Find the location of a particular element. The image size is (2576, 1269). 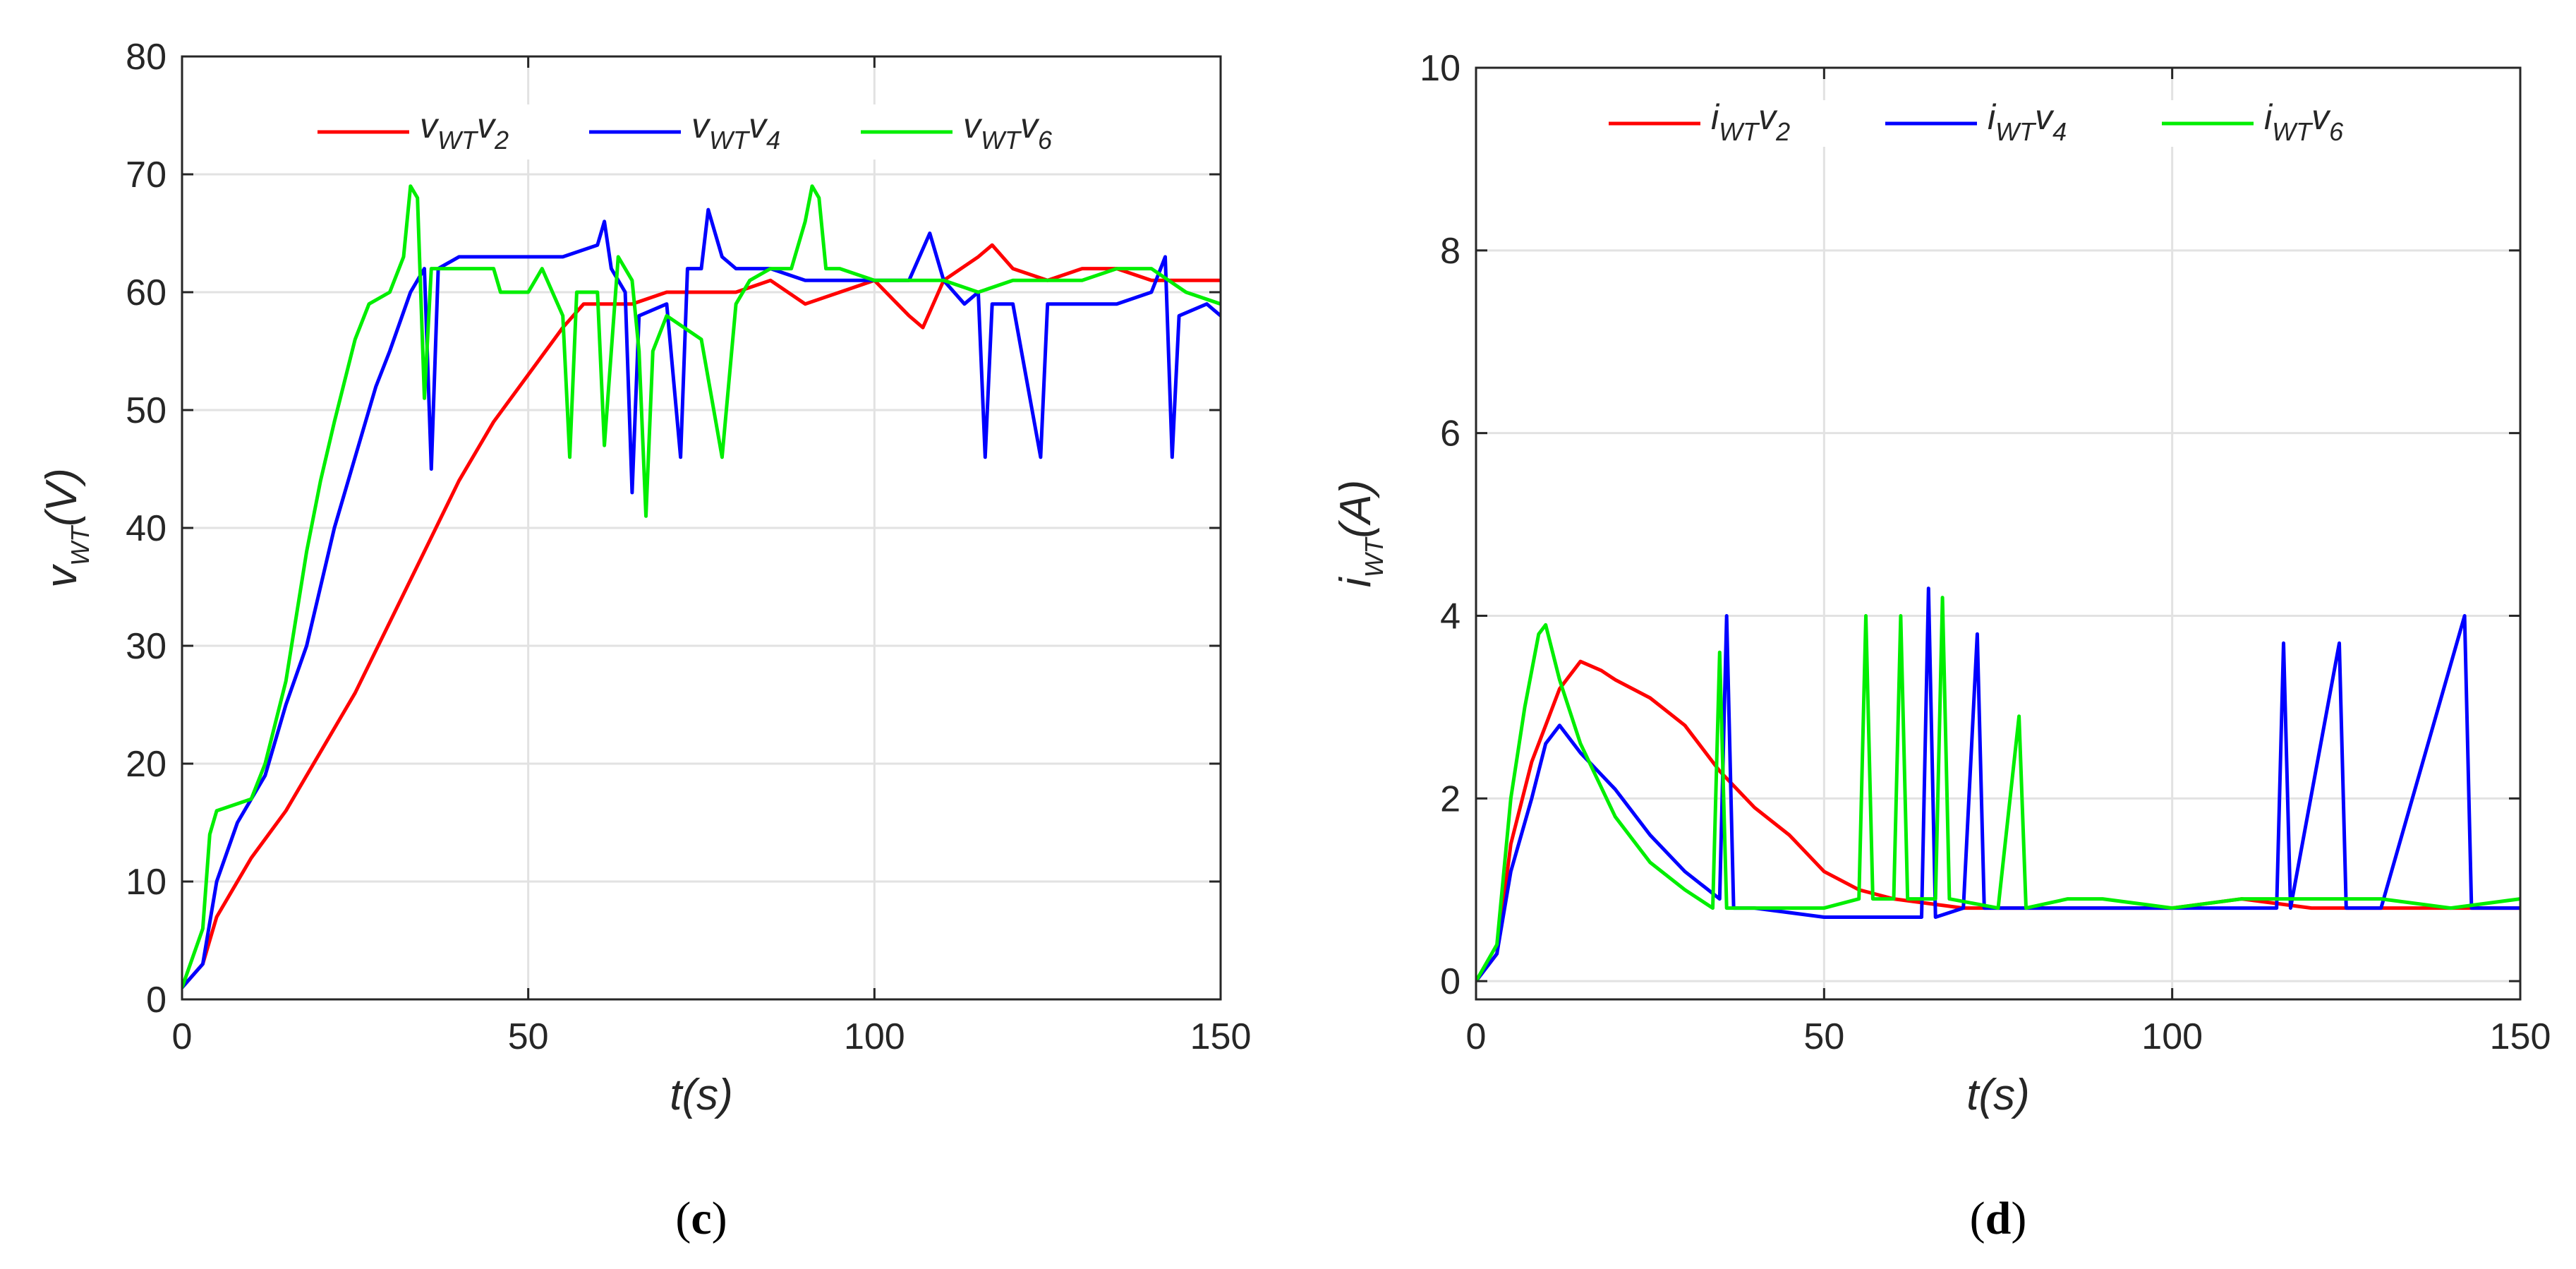

y-tick-label: 70 is located at coordinates (146, 175).